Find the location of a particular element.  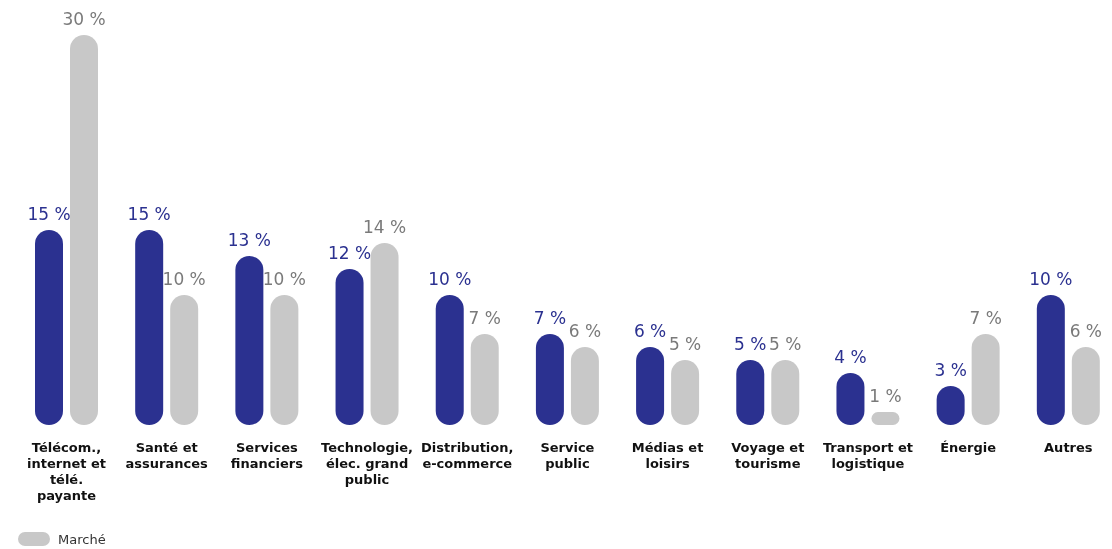

data-label: 14 % is located at coordinates (384, 227).